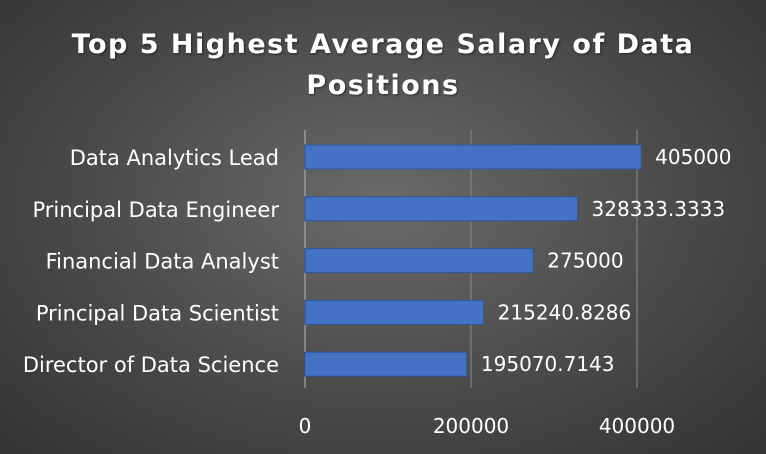 The image size is (766, 454). What do you see at coordinates (174, 158) in the screenshot?
I see `category-label: Data Analytics Lead` at bounding box center [174, 158].